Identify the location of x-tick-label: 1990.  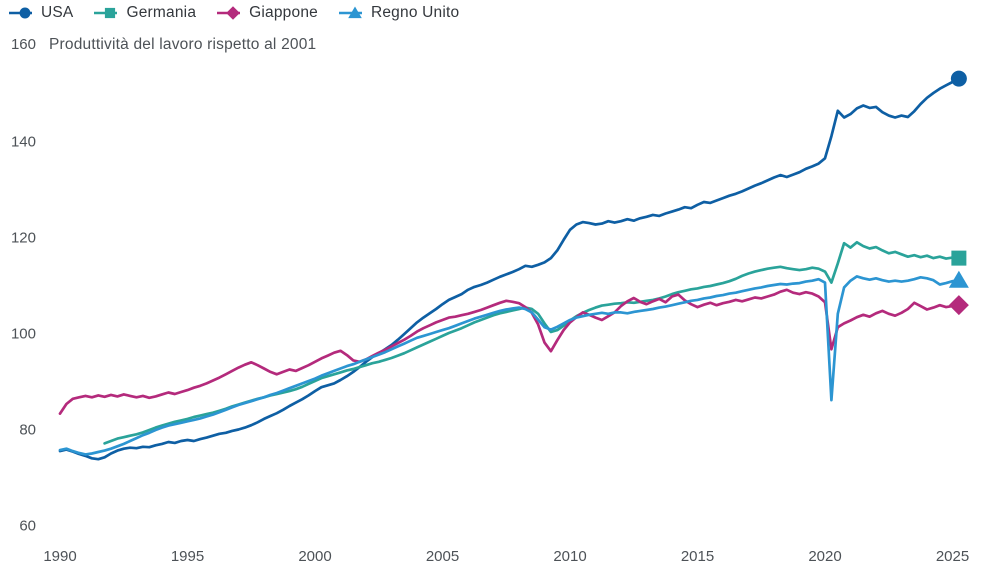
(59, 556).